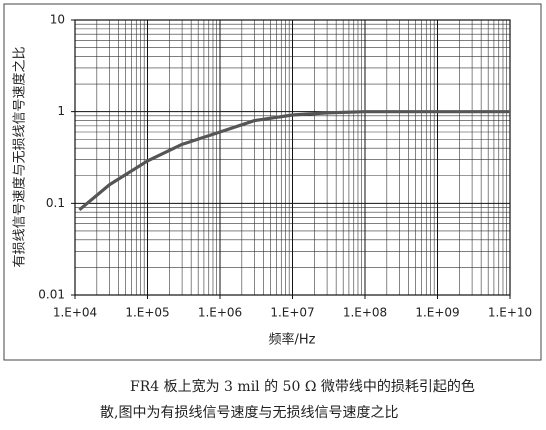  Describe the element at coordinates (57, 20) in the screenshot. I see `y-tick-label: 10` at that location.